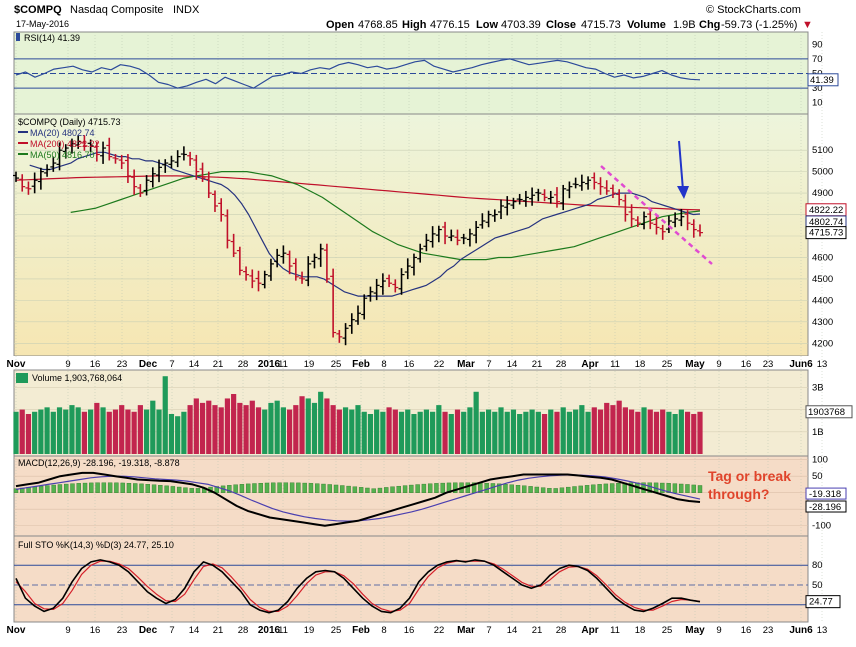 The width and height of the screenshot is (856, 647). I want to click on x-axis-tick-top-20: 21, so click(537, 364).